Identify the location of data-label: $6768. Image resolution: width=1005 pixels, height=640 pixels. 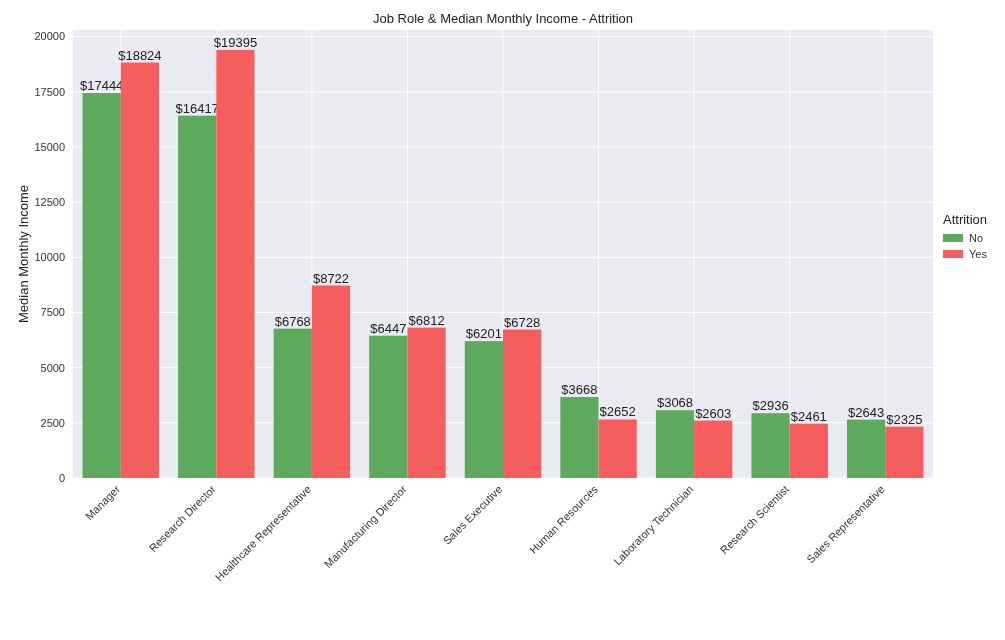
(292, 321).